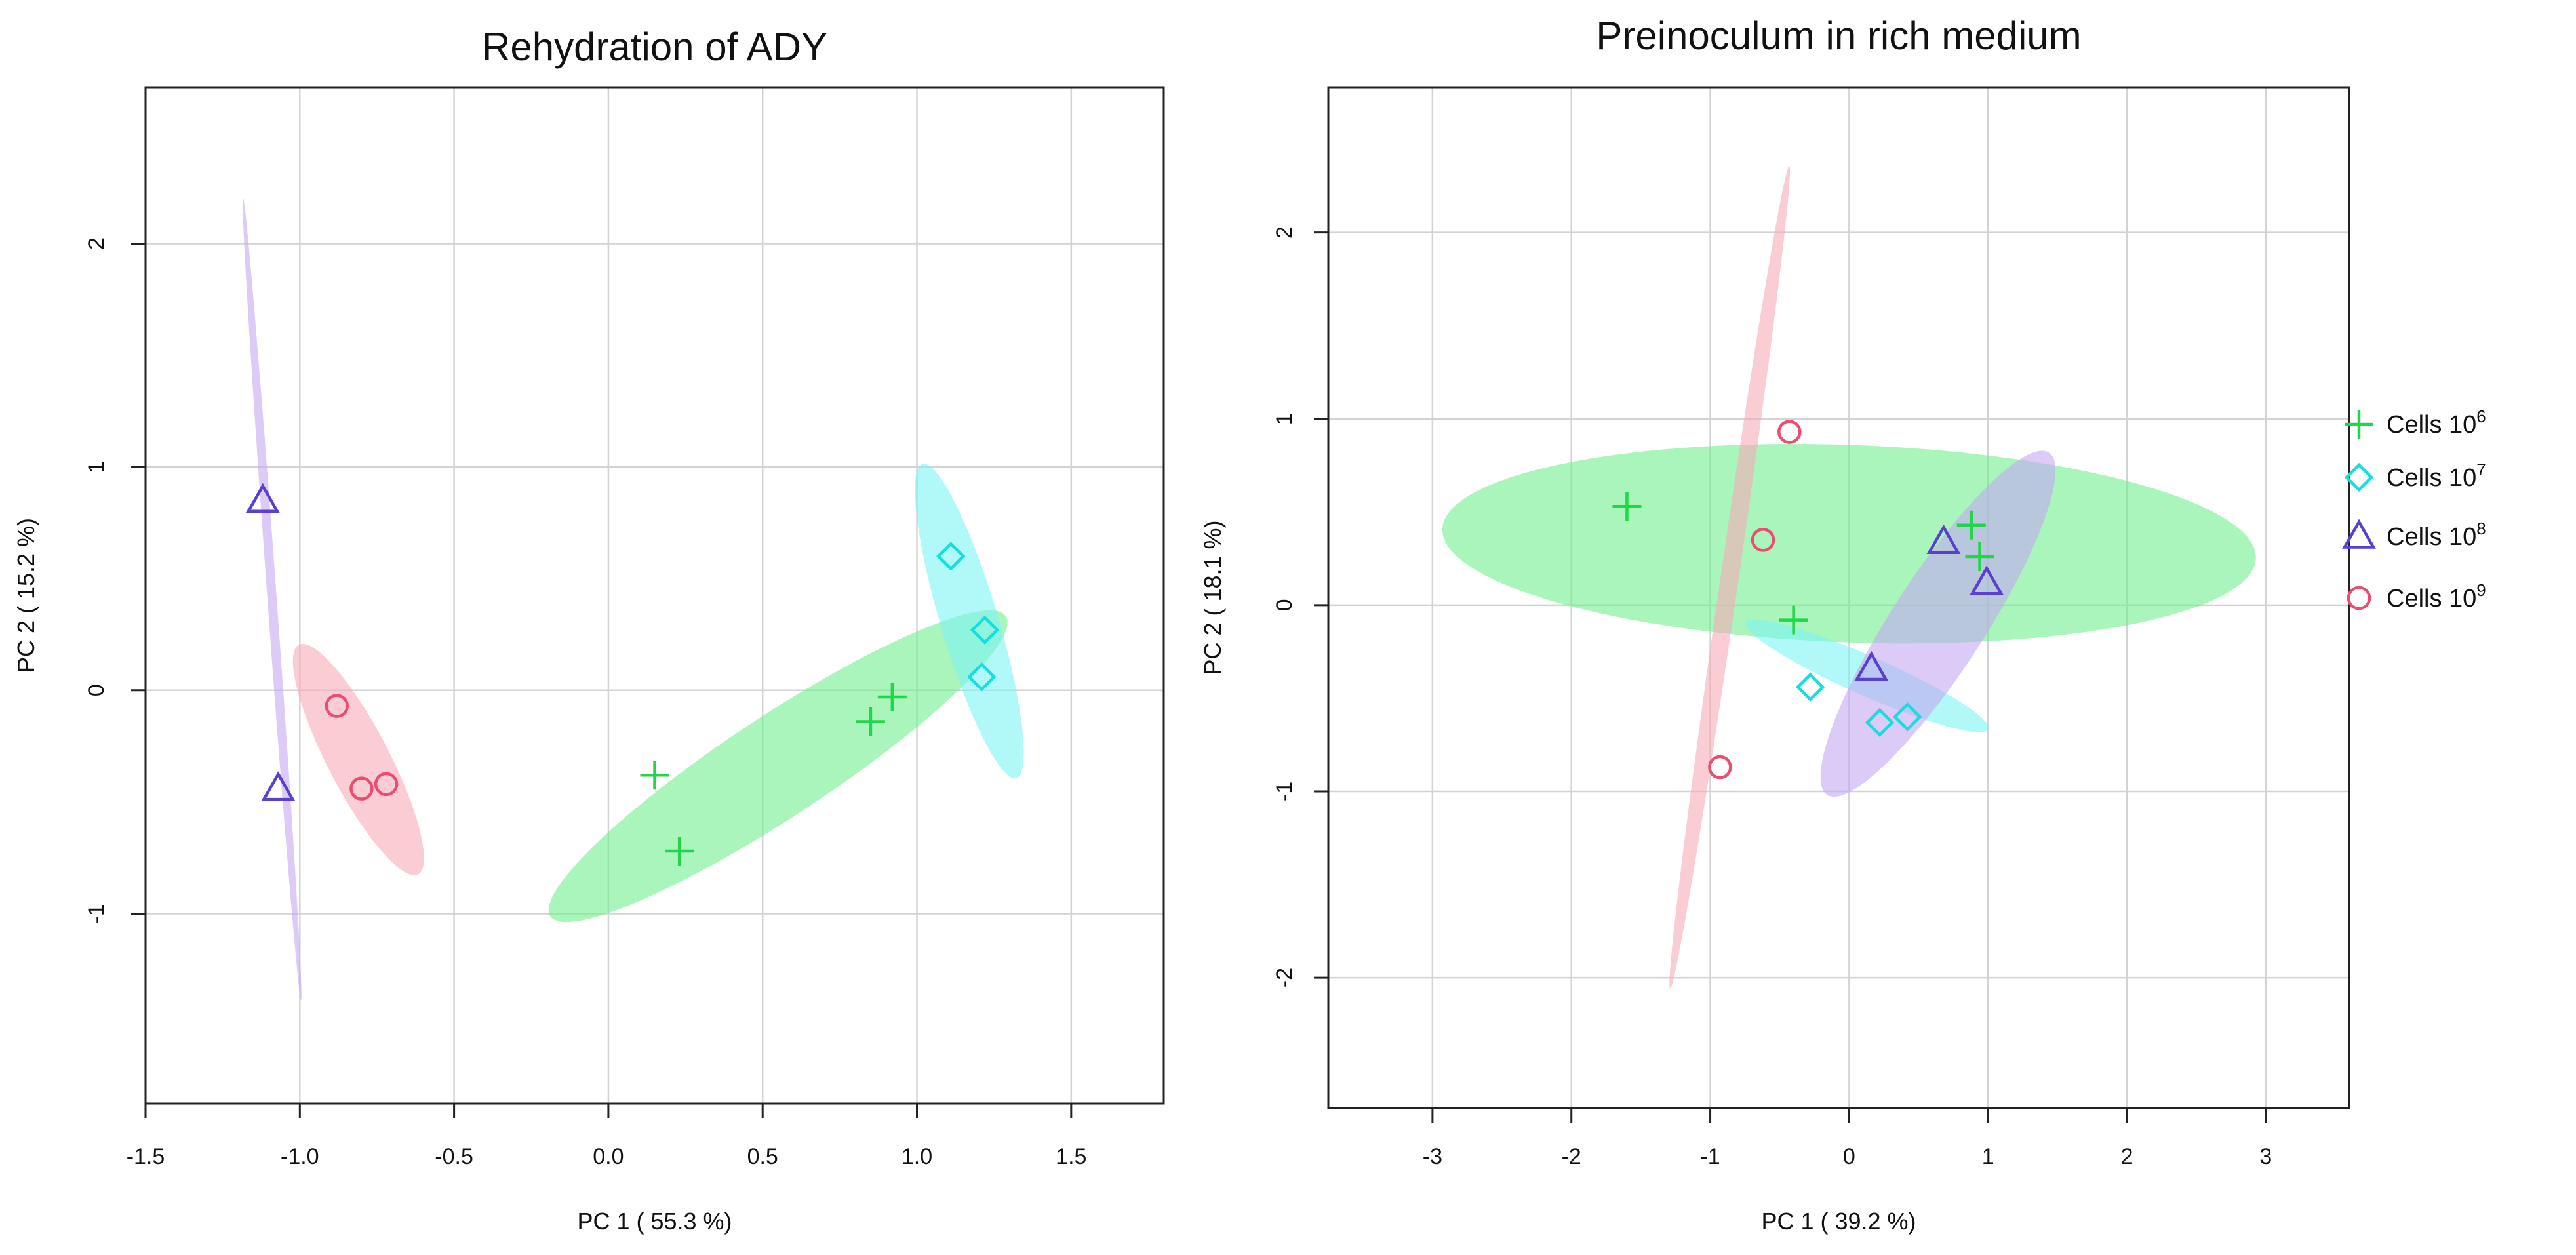  Describe the element at coordinates (608, 1156) in the screenshot. I see `x-tick-label: 0.0` at that location.